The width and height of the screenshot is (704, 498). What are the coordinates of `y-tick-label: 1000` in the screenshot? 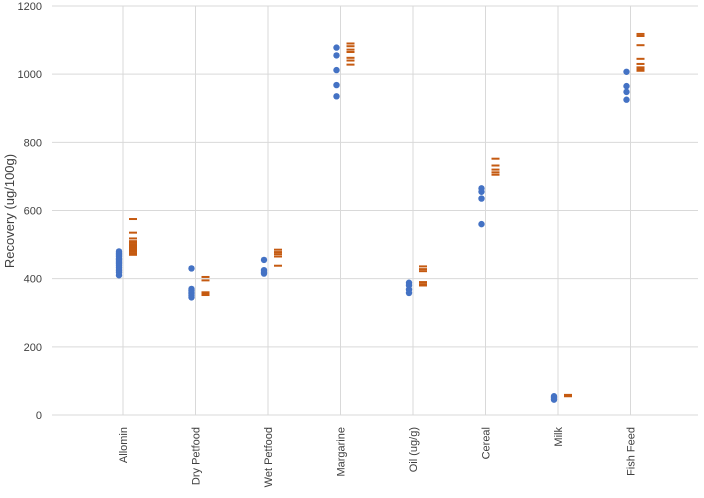 It's located at (30, 75).